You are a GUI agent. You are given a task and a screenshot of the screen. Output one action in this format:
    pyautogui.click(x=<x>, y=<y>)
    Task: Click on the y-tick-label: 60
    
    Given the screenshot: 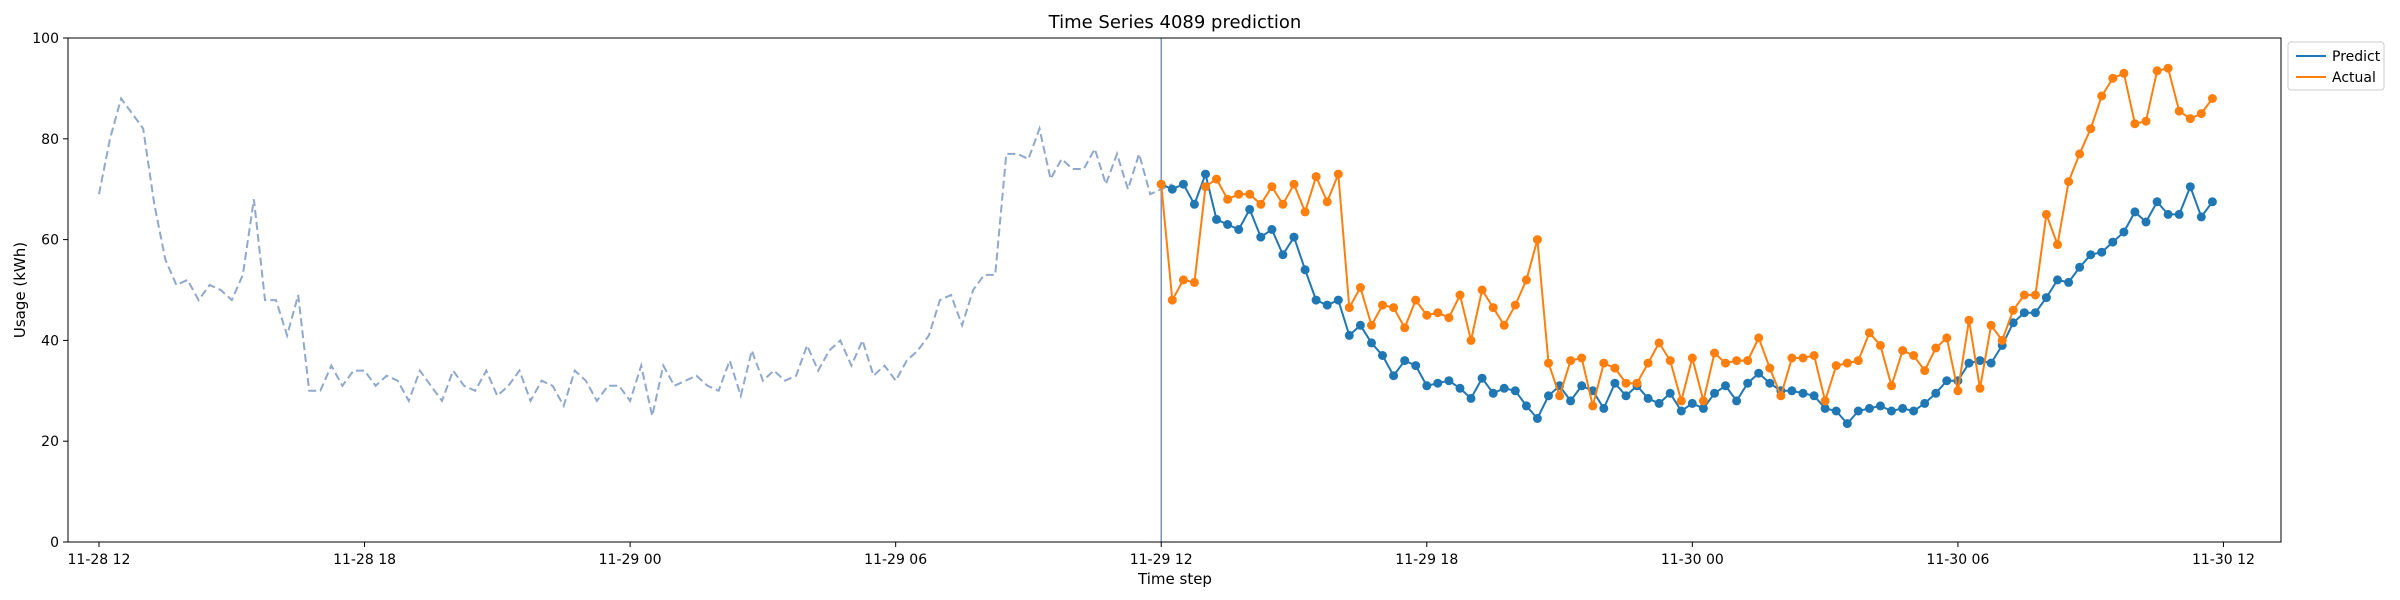 What is the action you would take?
    pyautogui.click(x=50, y=241)
    